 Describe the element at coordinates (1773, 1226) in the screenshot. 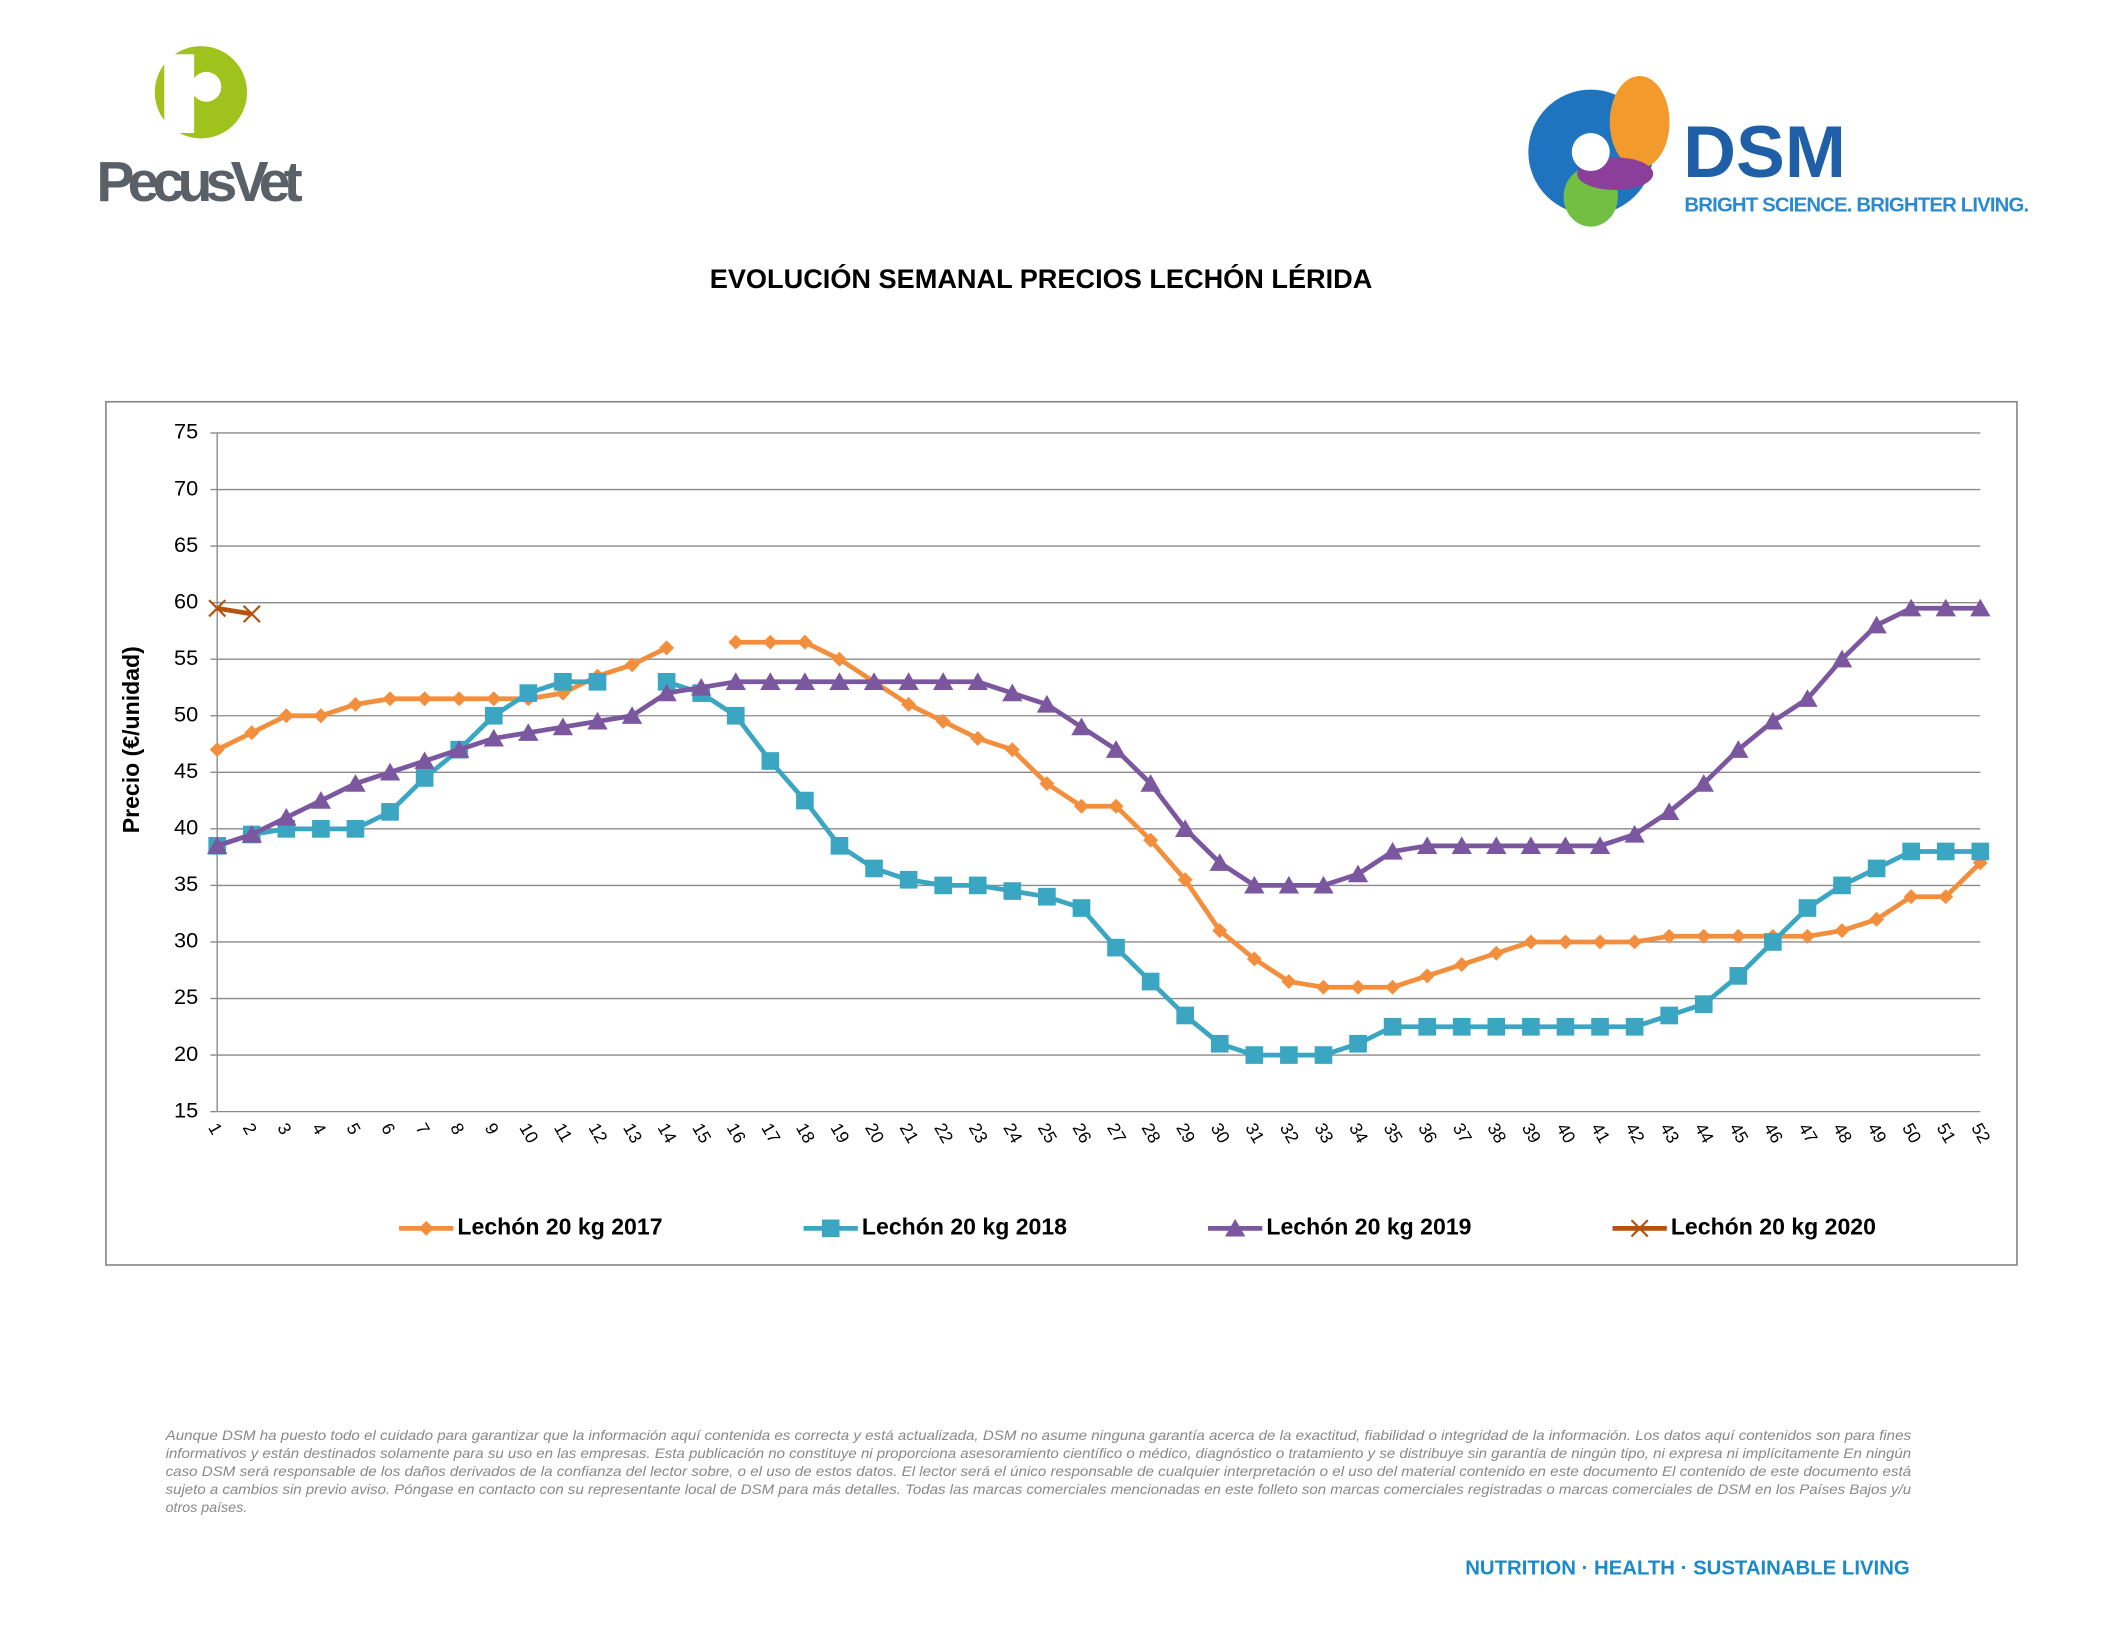

I see `legend-label: Lechón 20 kg 2020` at that location.